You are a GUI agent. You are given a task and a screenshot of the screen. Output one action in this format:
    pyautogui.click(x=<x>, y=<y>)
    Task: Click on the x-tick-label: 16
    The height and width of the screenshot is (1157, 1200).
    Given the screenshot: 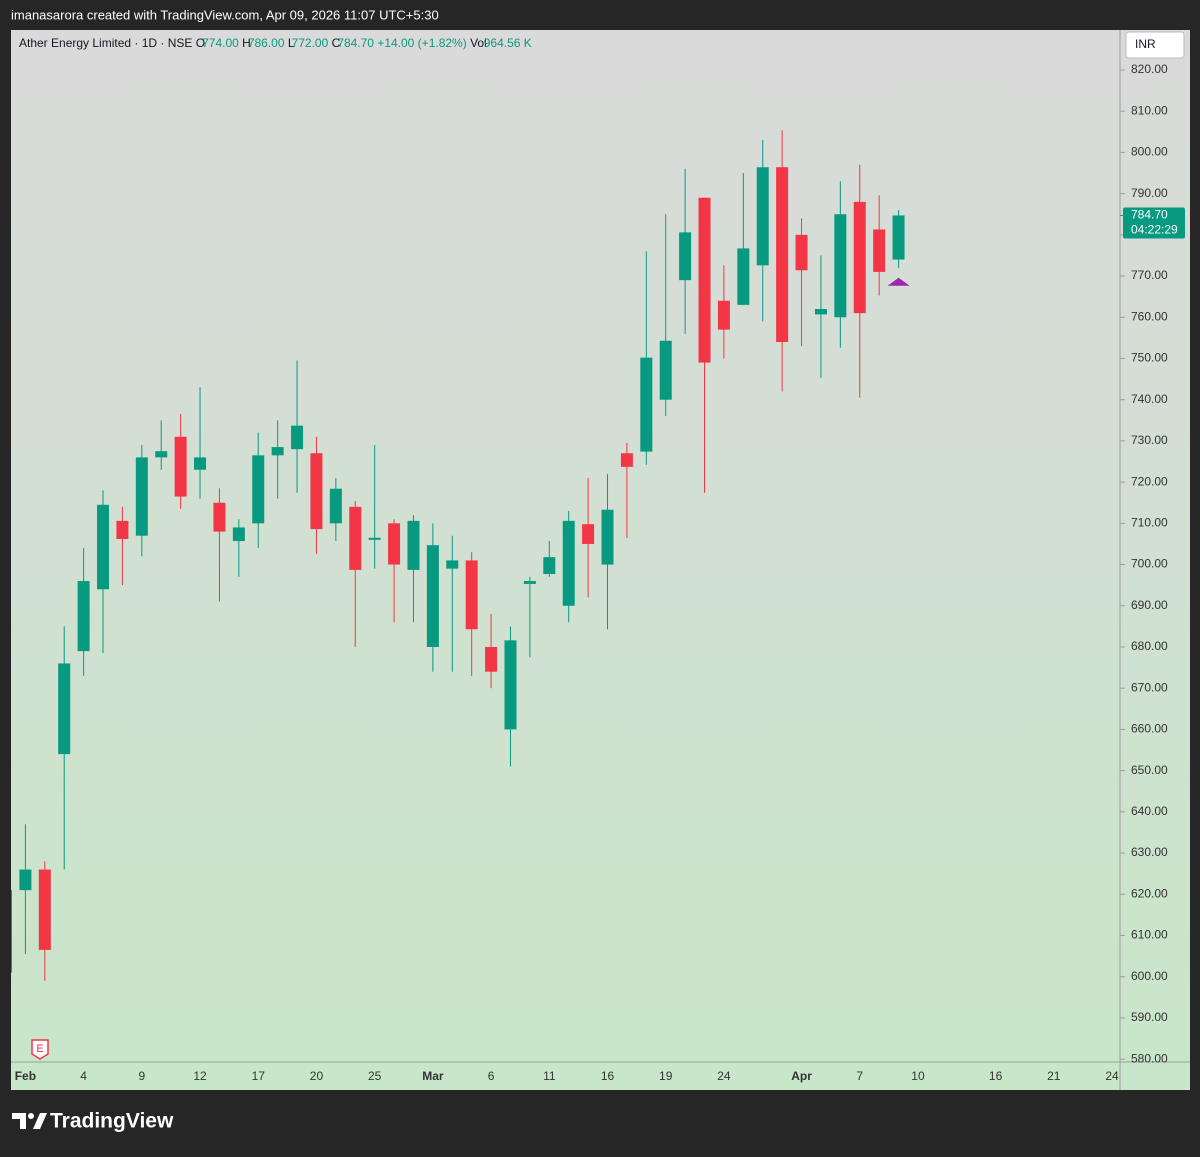 What is the action you would take?
    pyautogui.click(x=608, y=1076)
    